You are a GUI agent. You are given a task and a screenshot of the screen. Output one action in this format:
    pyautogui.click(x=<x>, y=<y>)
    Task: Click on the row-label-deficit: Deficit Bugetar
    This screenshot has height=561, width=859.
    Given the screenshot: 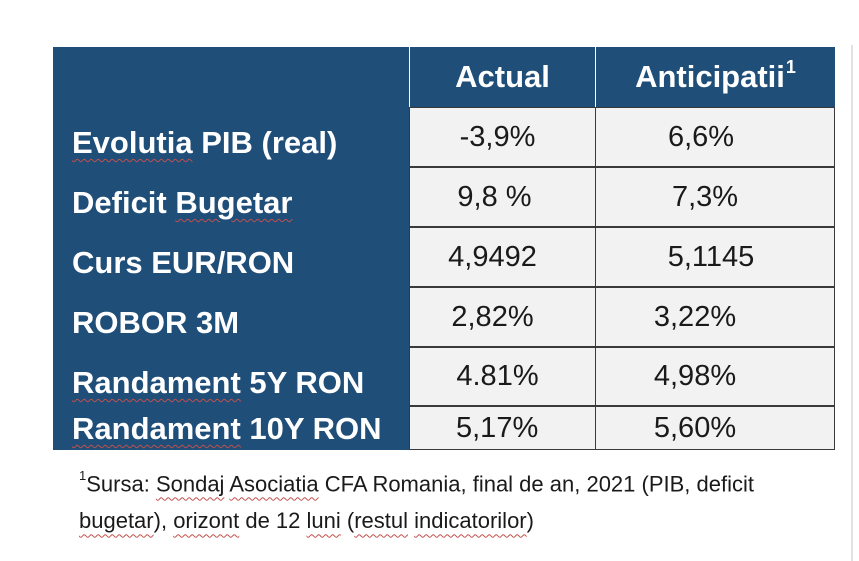 What is the action you would take?
    pyautogui.click(x=182, y=202)
    